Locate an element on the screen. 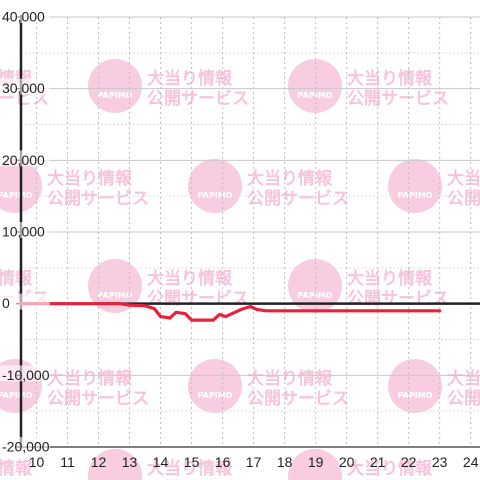  y-tick-label: -10,000 is located at coordinates (26, 375).